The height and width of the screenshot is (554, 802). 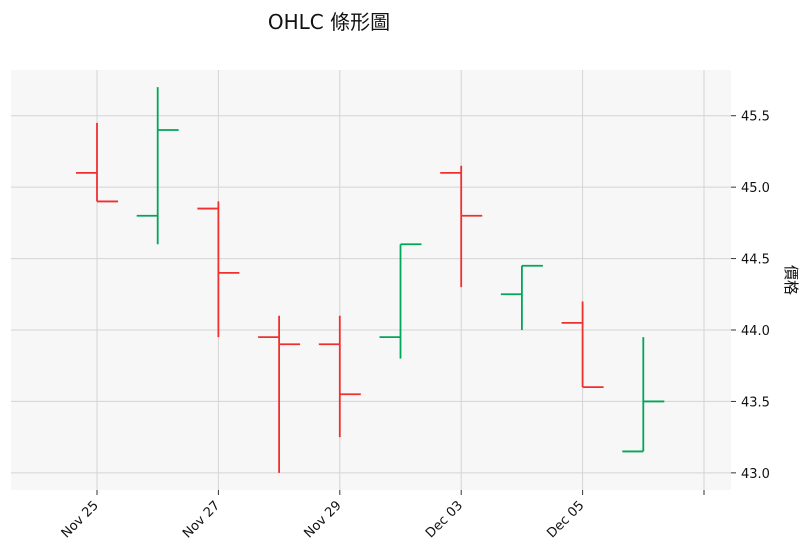 I want to click on y-tick-label: 44.5, so click(x=755, y=260).